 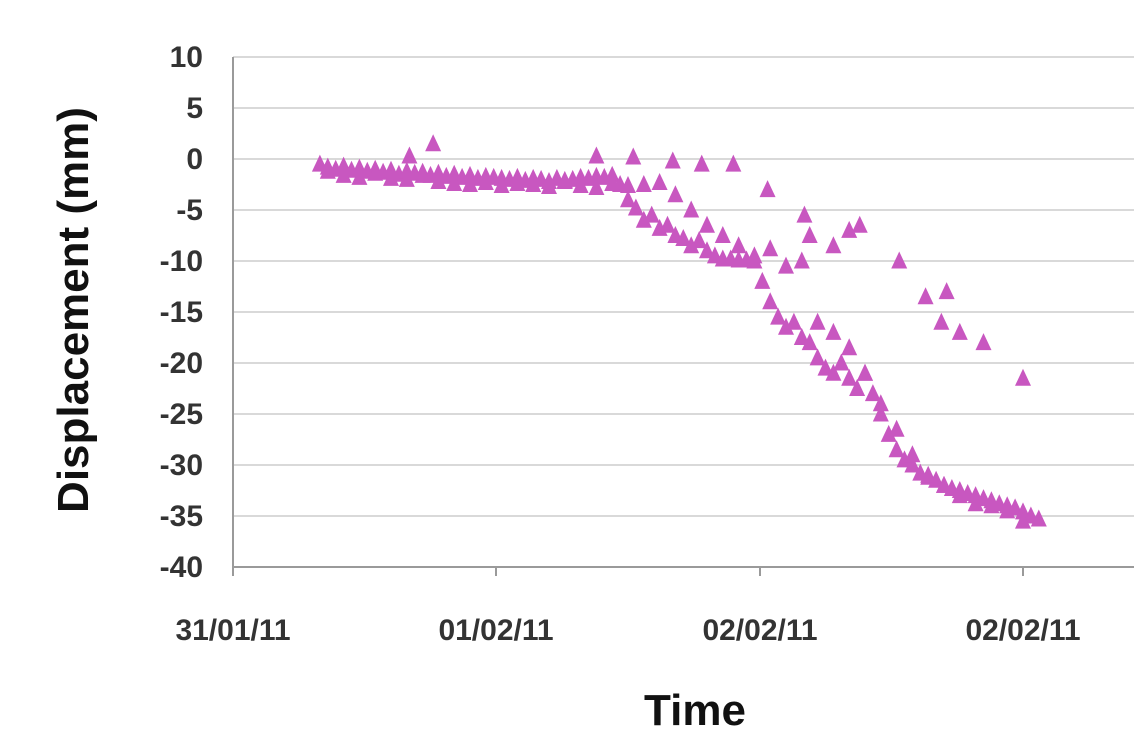 What do you see at coordinates (186, 57) in the screenshot?
I see `y-tick-label: 10` at bounding box center [186, 57].